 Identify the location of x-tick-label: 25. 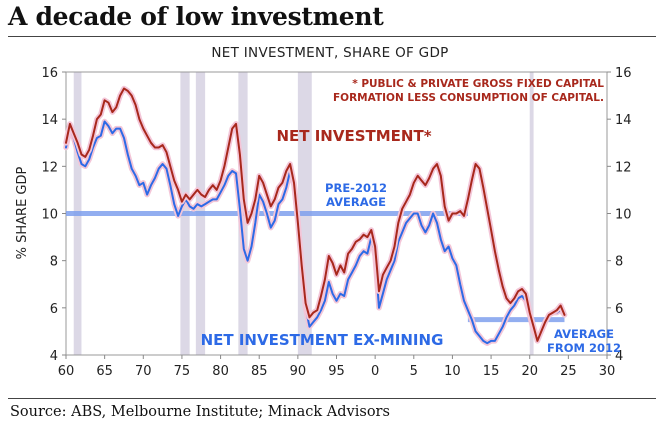
(568, 371).